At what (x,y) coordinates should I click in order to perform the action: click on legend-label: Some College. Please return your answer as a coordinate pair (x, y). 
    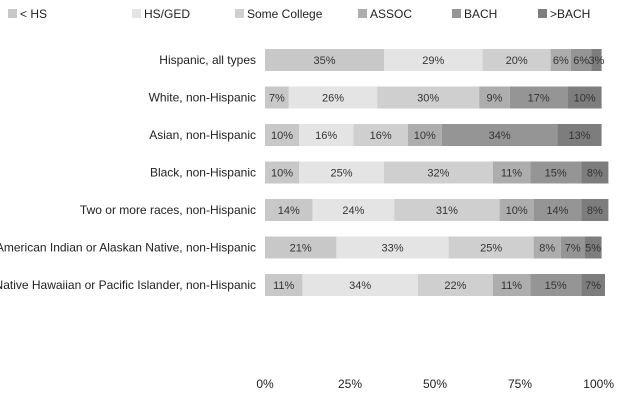
    Looking at the image, I should click on (285, 14).